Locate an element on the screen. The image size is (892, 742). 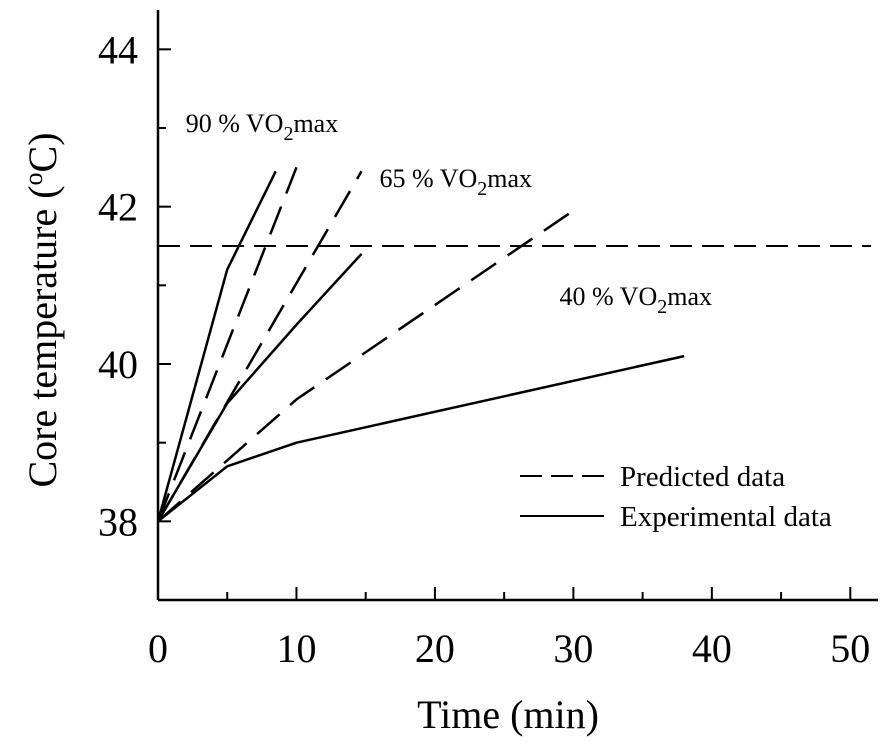
x-axis-title: Time (min) is located at coordinates (508, 714).